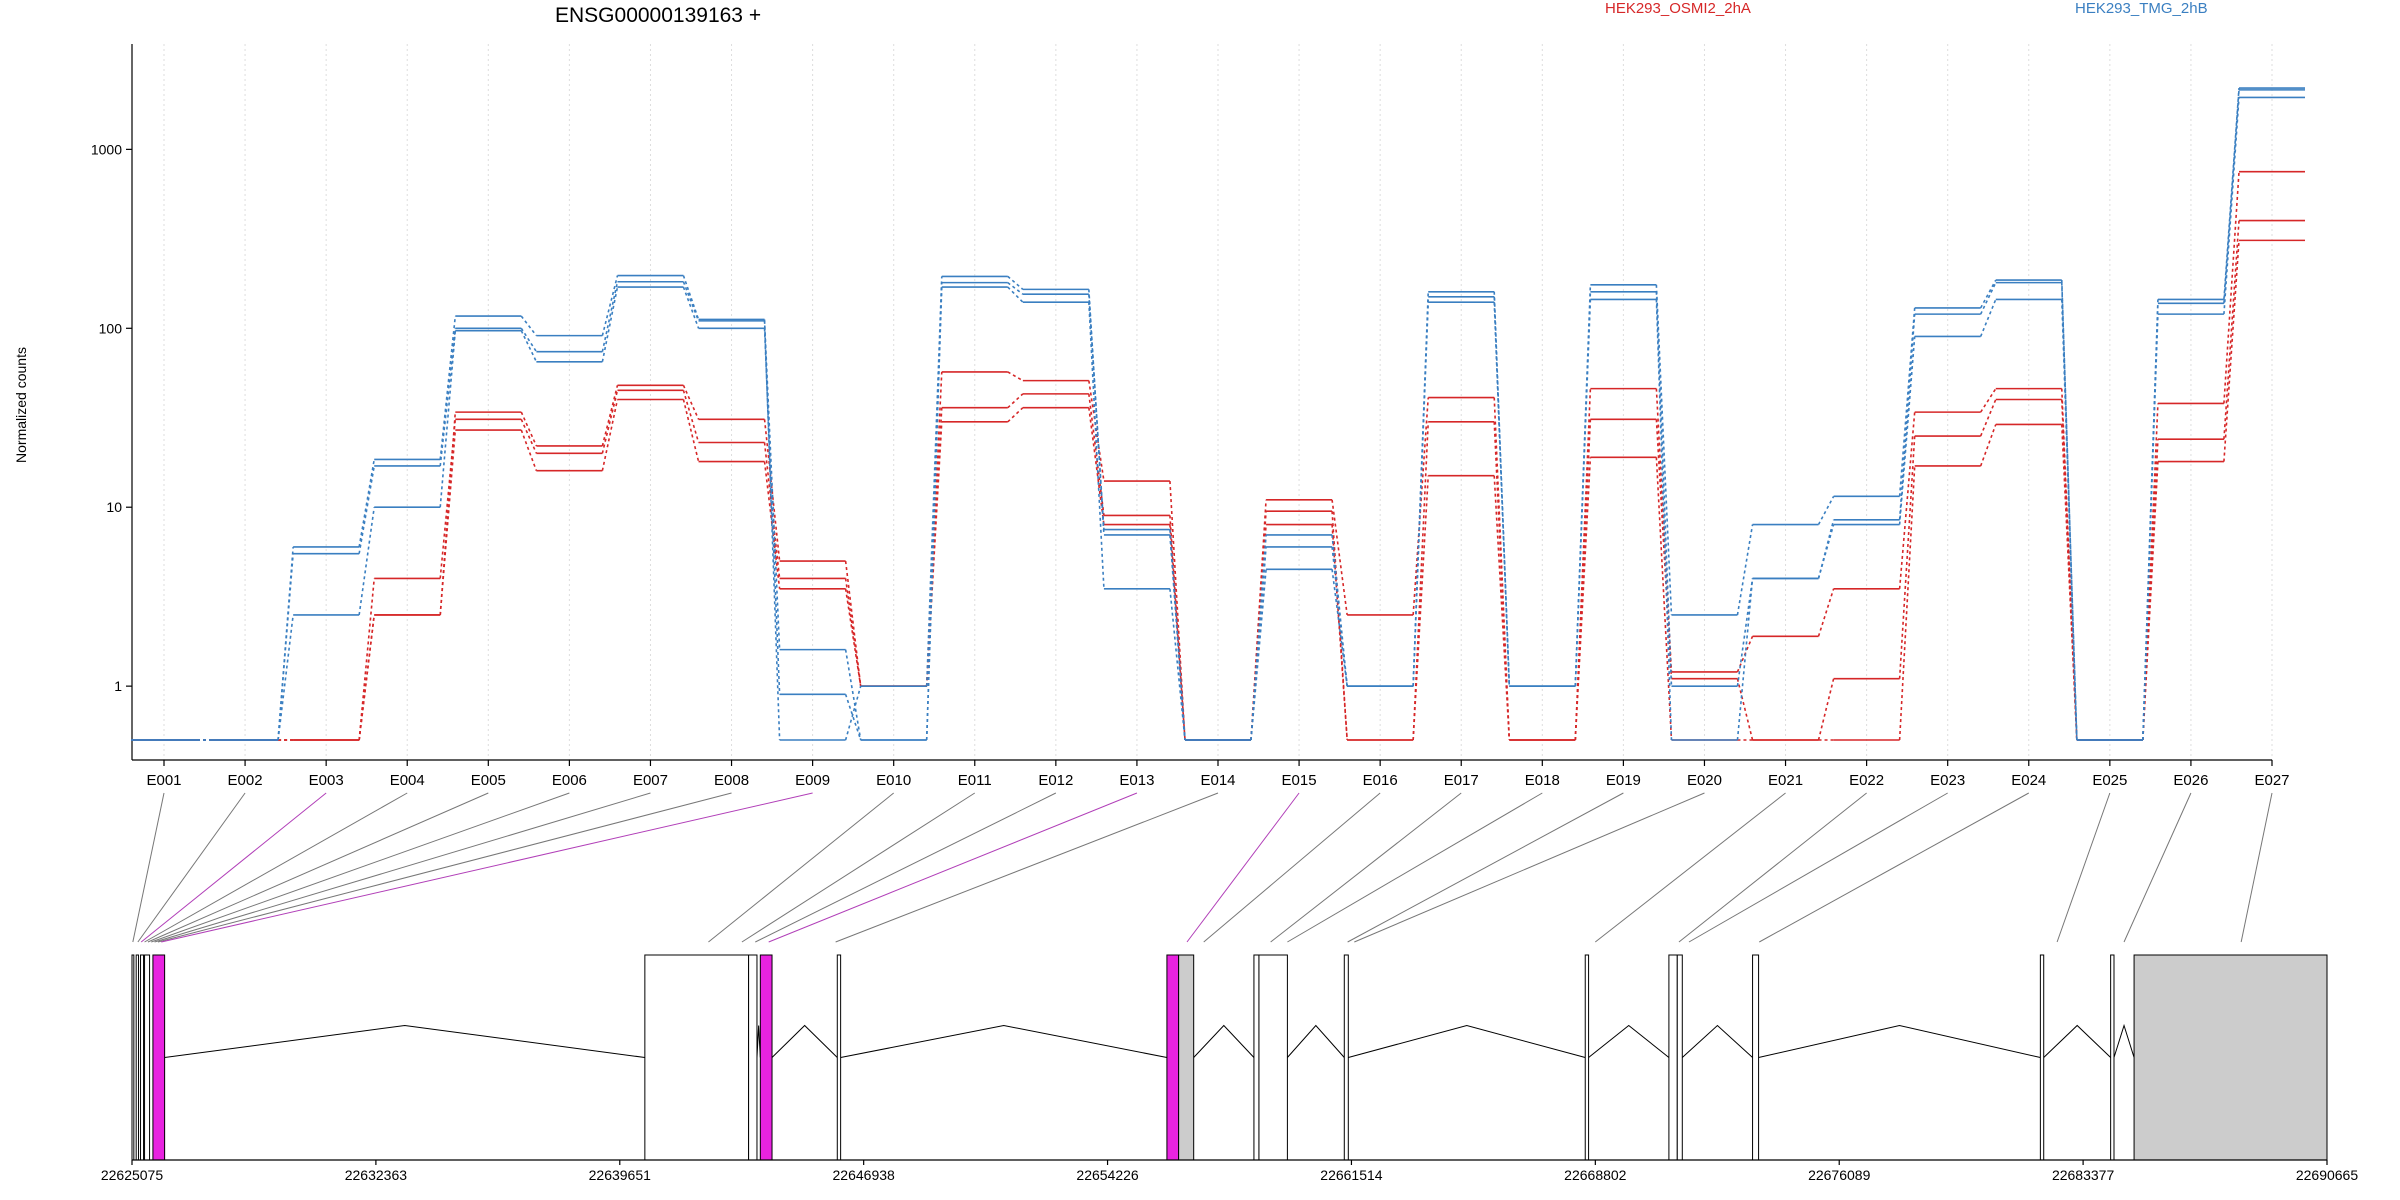  I want to click on legend-entry-tmg: HEK293_TMG_2hB, so click(2141, 8).